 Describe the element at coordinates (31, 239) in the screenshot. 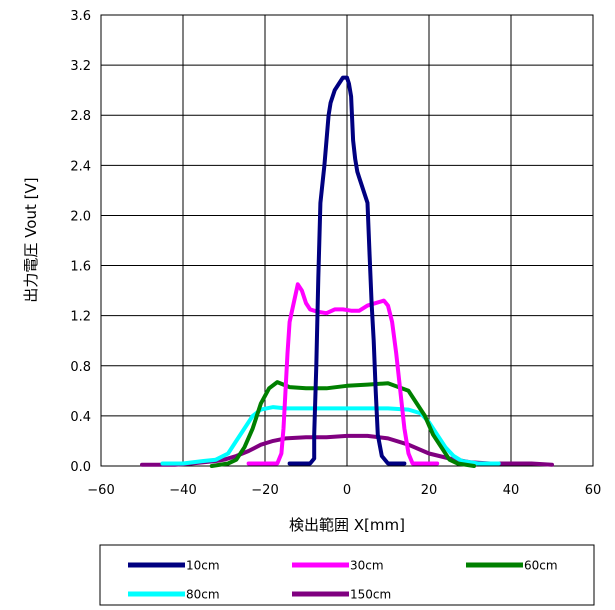

I see `y-axis-title: 出力電圧 Vout [V]` at that location.